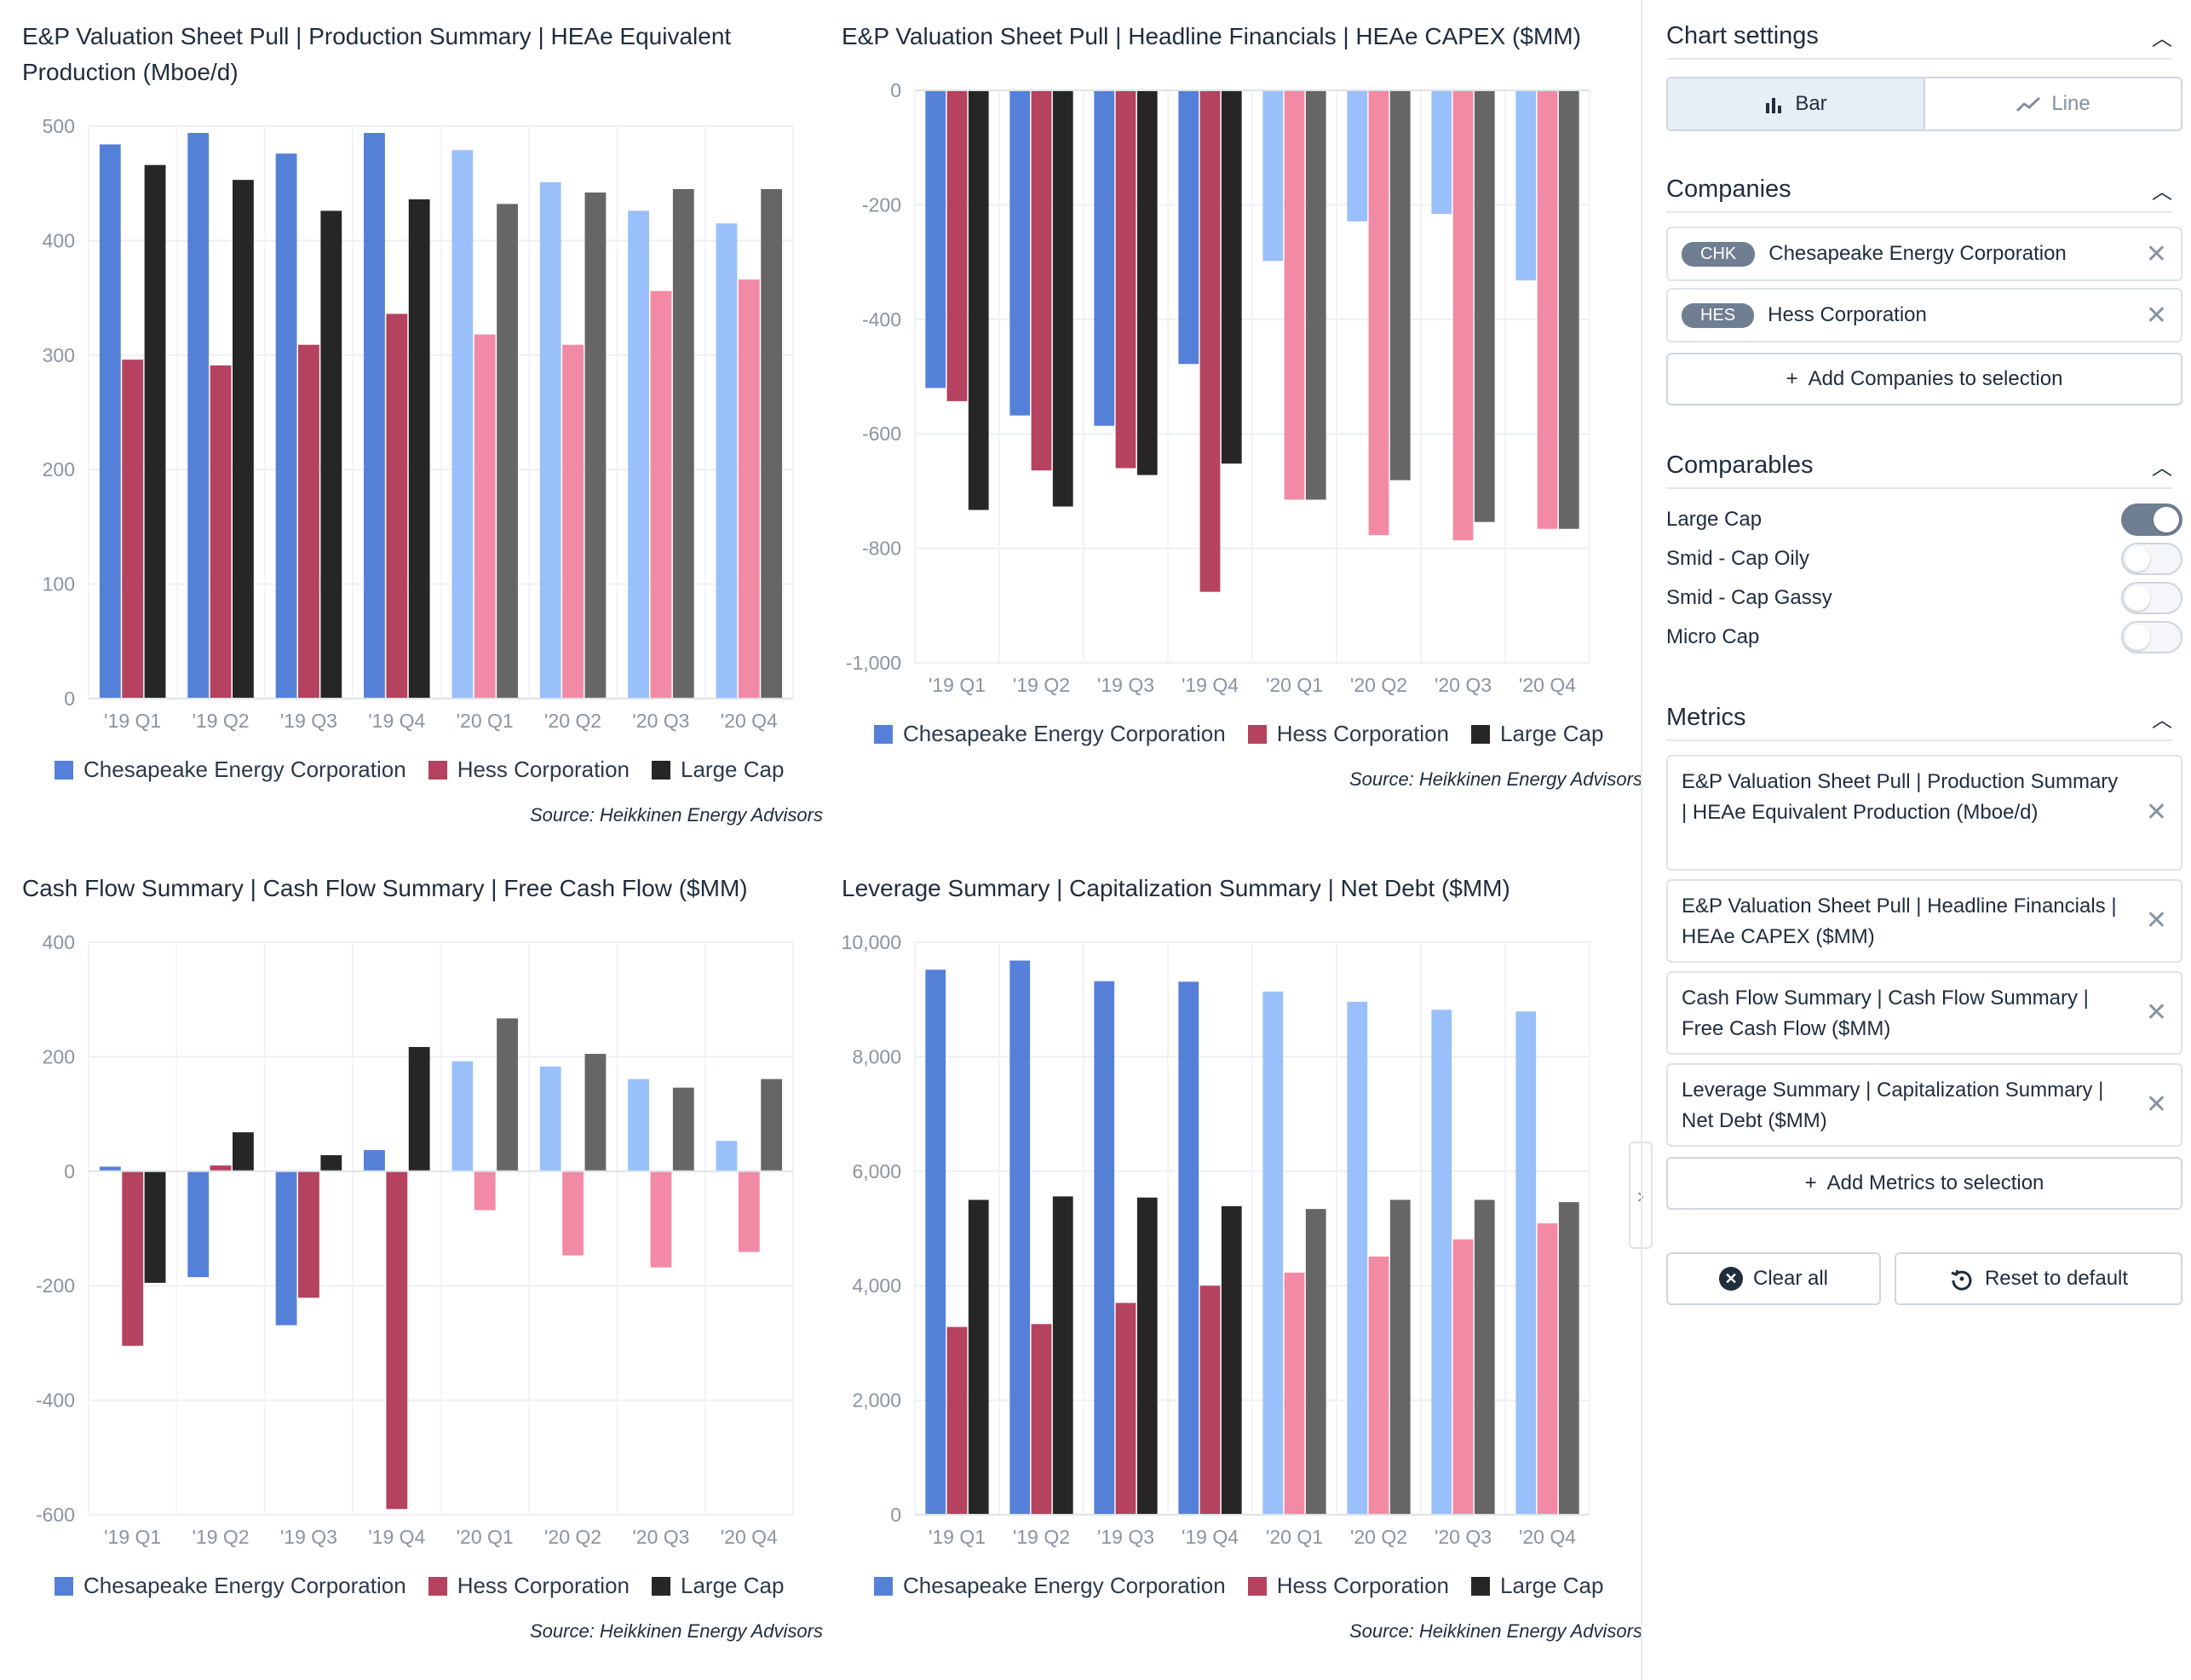 Image resolution: width=2191 pixels, height=1680 pixels. I want to click on comparable-smid-oily: Smid - Cap Oily, so click(1924, 559).